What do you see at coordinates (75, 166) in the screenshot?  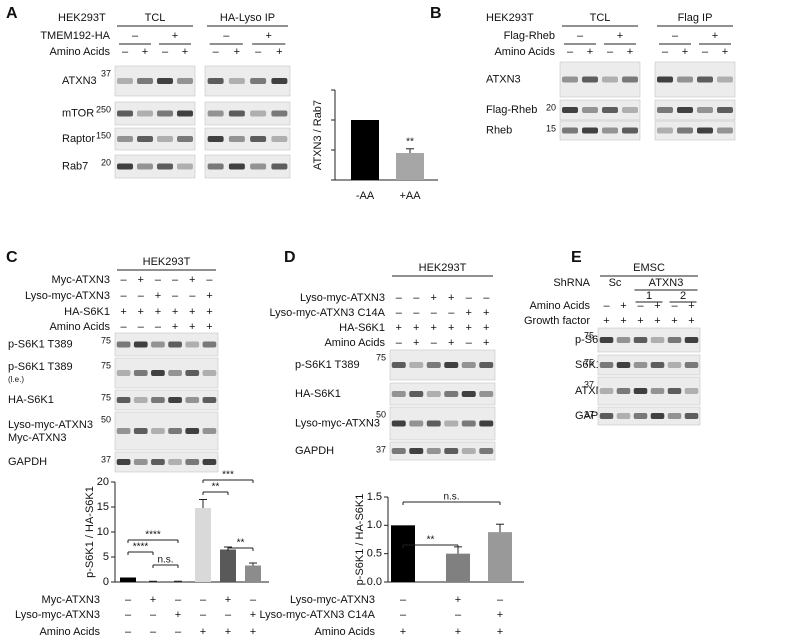 I see `blot-label: Rab7` at bounding box center [75, 166].